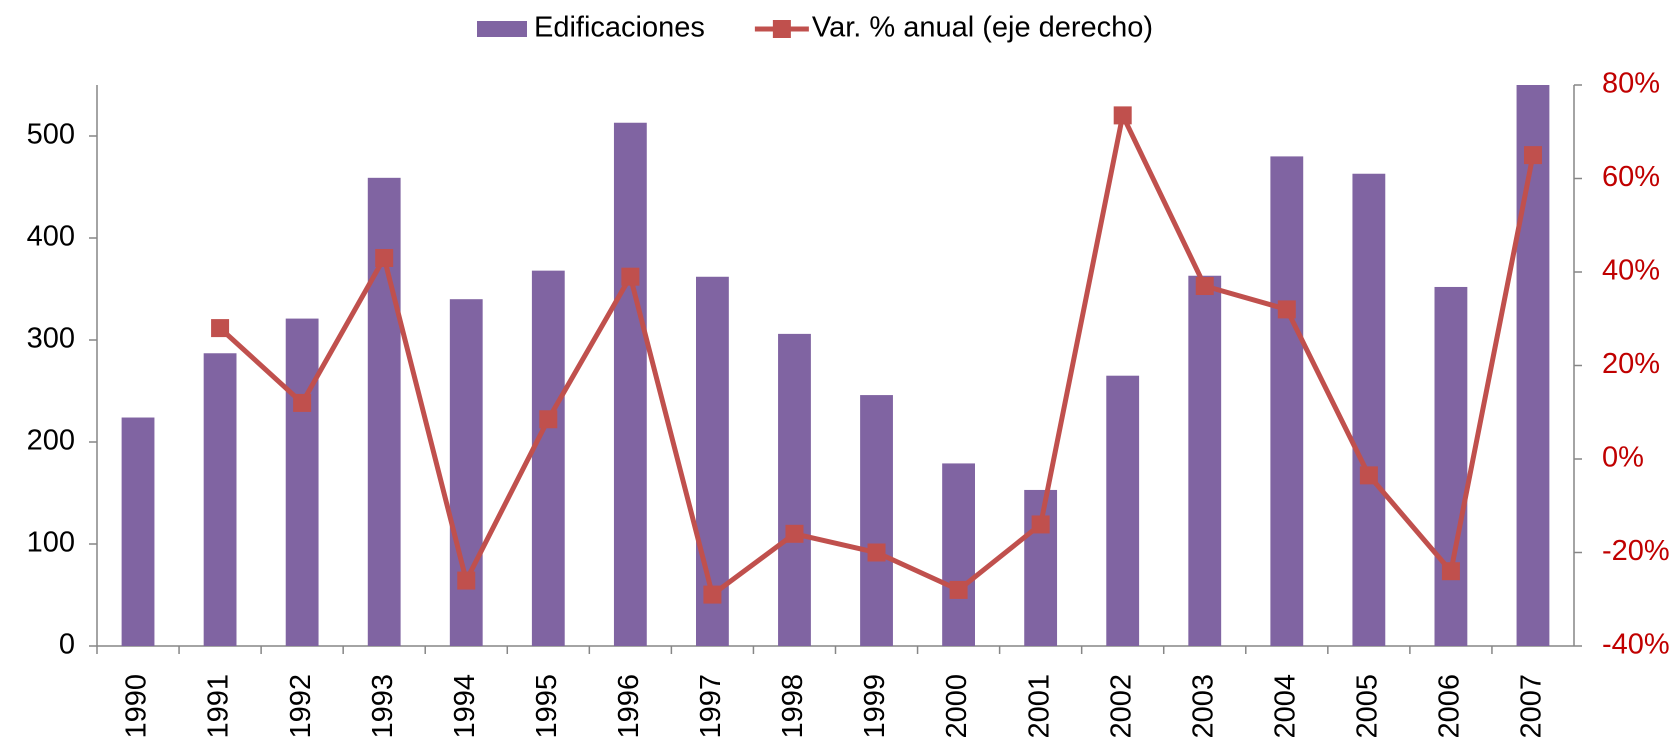  What do you see at coordinates (51, 339) in the screenshot?
I see `y-tick-label: 300` at bounding box center [51, 339].